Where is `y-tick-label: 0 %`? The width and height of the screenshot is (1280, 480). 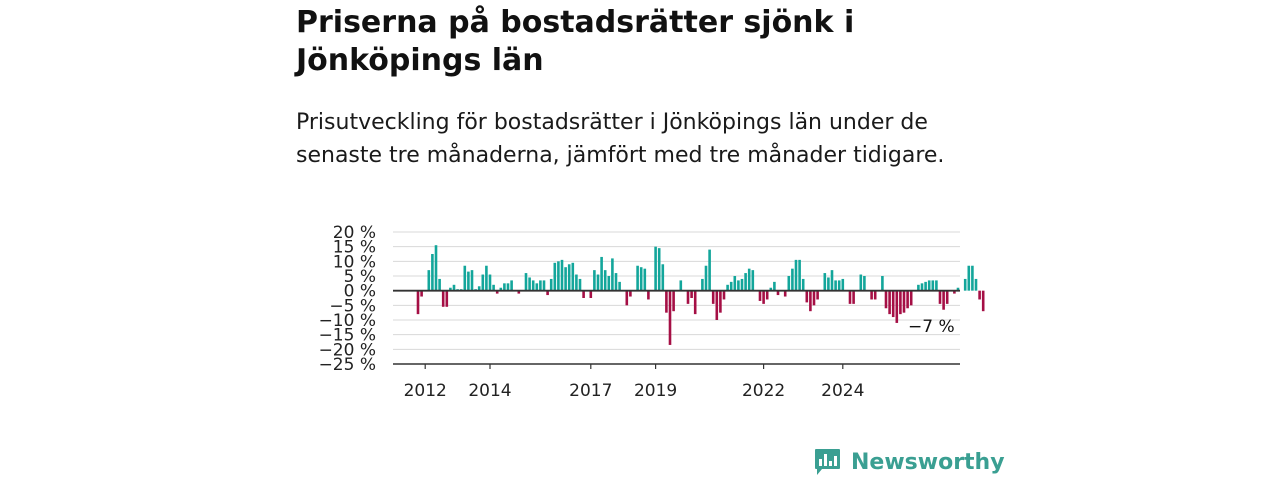
y-tick-label: 0 % is located at coordinates (360, 292).